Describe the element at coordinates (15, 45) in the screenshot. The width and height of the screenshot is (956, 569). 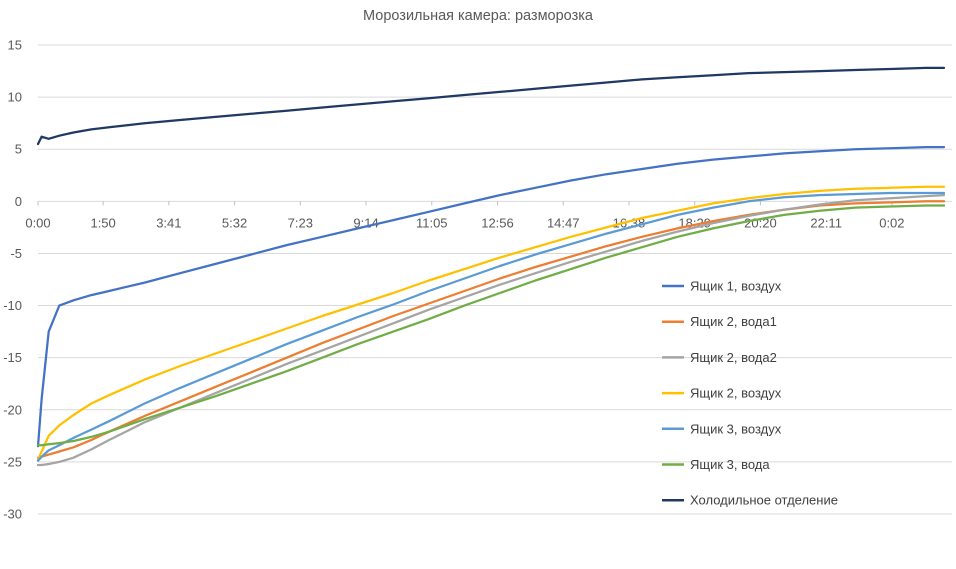
I see `y-tick-label: 15` at that location.